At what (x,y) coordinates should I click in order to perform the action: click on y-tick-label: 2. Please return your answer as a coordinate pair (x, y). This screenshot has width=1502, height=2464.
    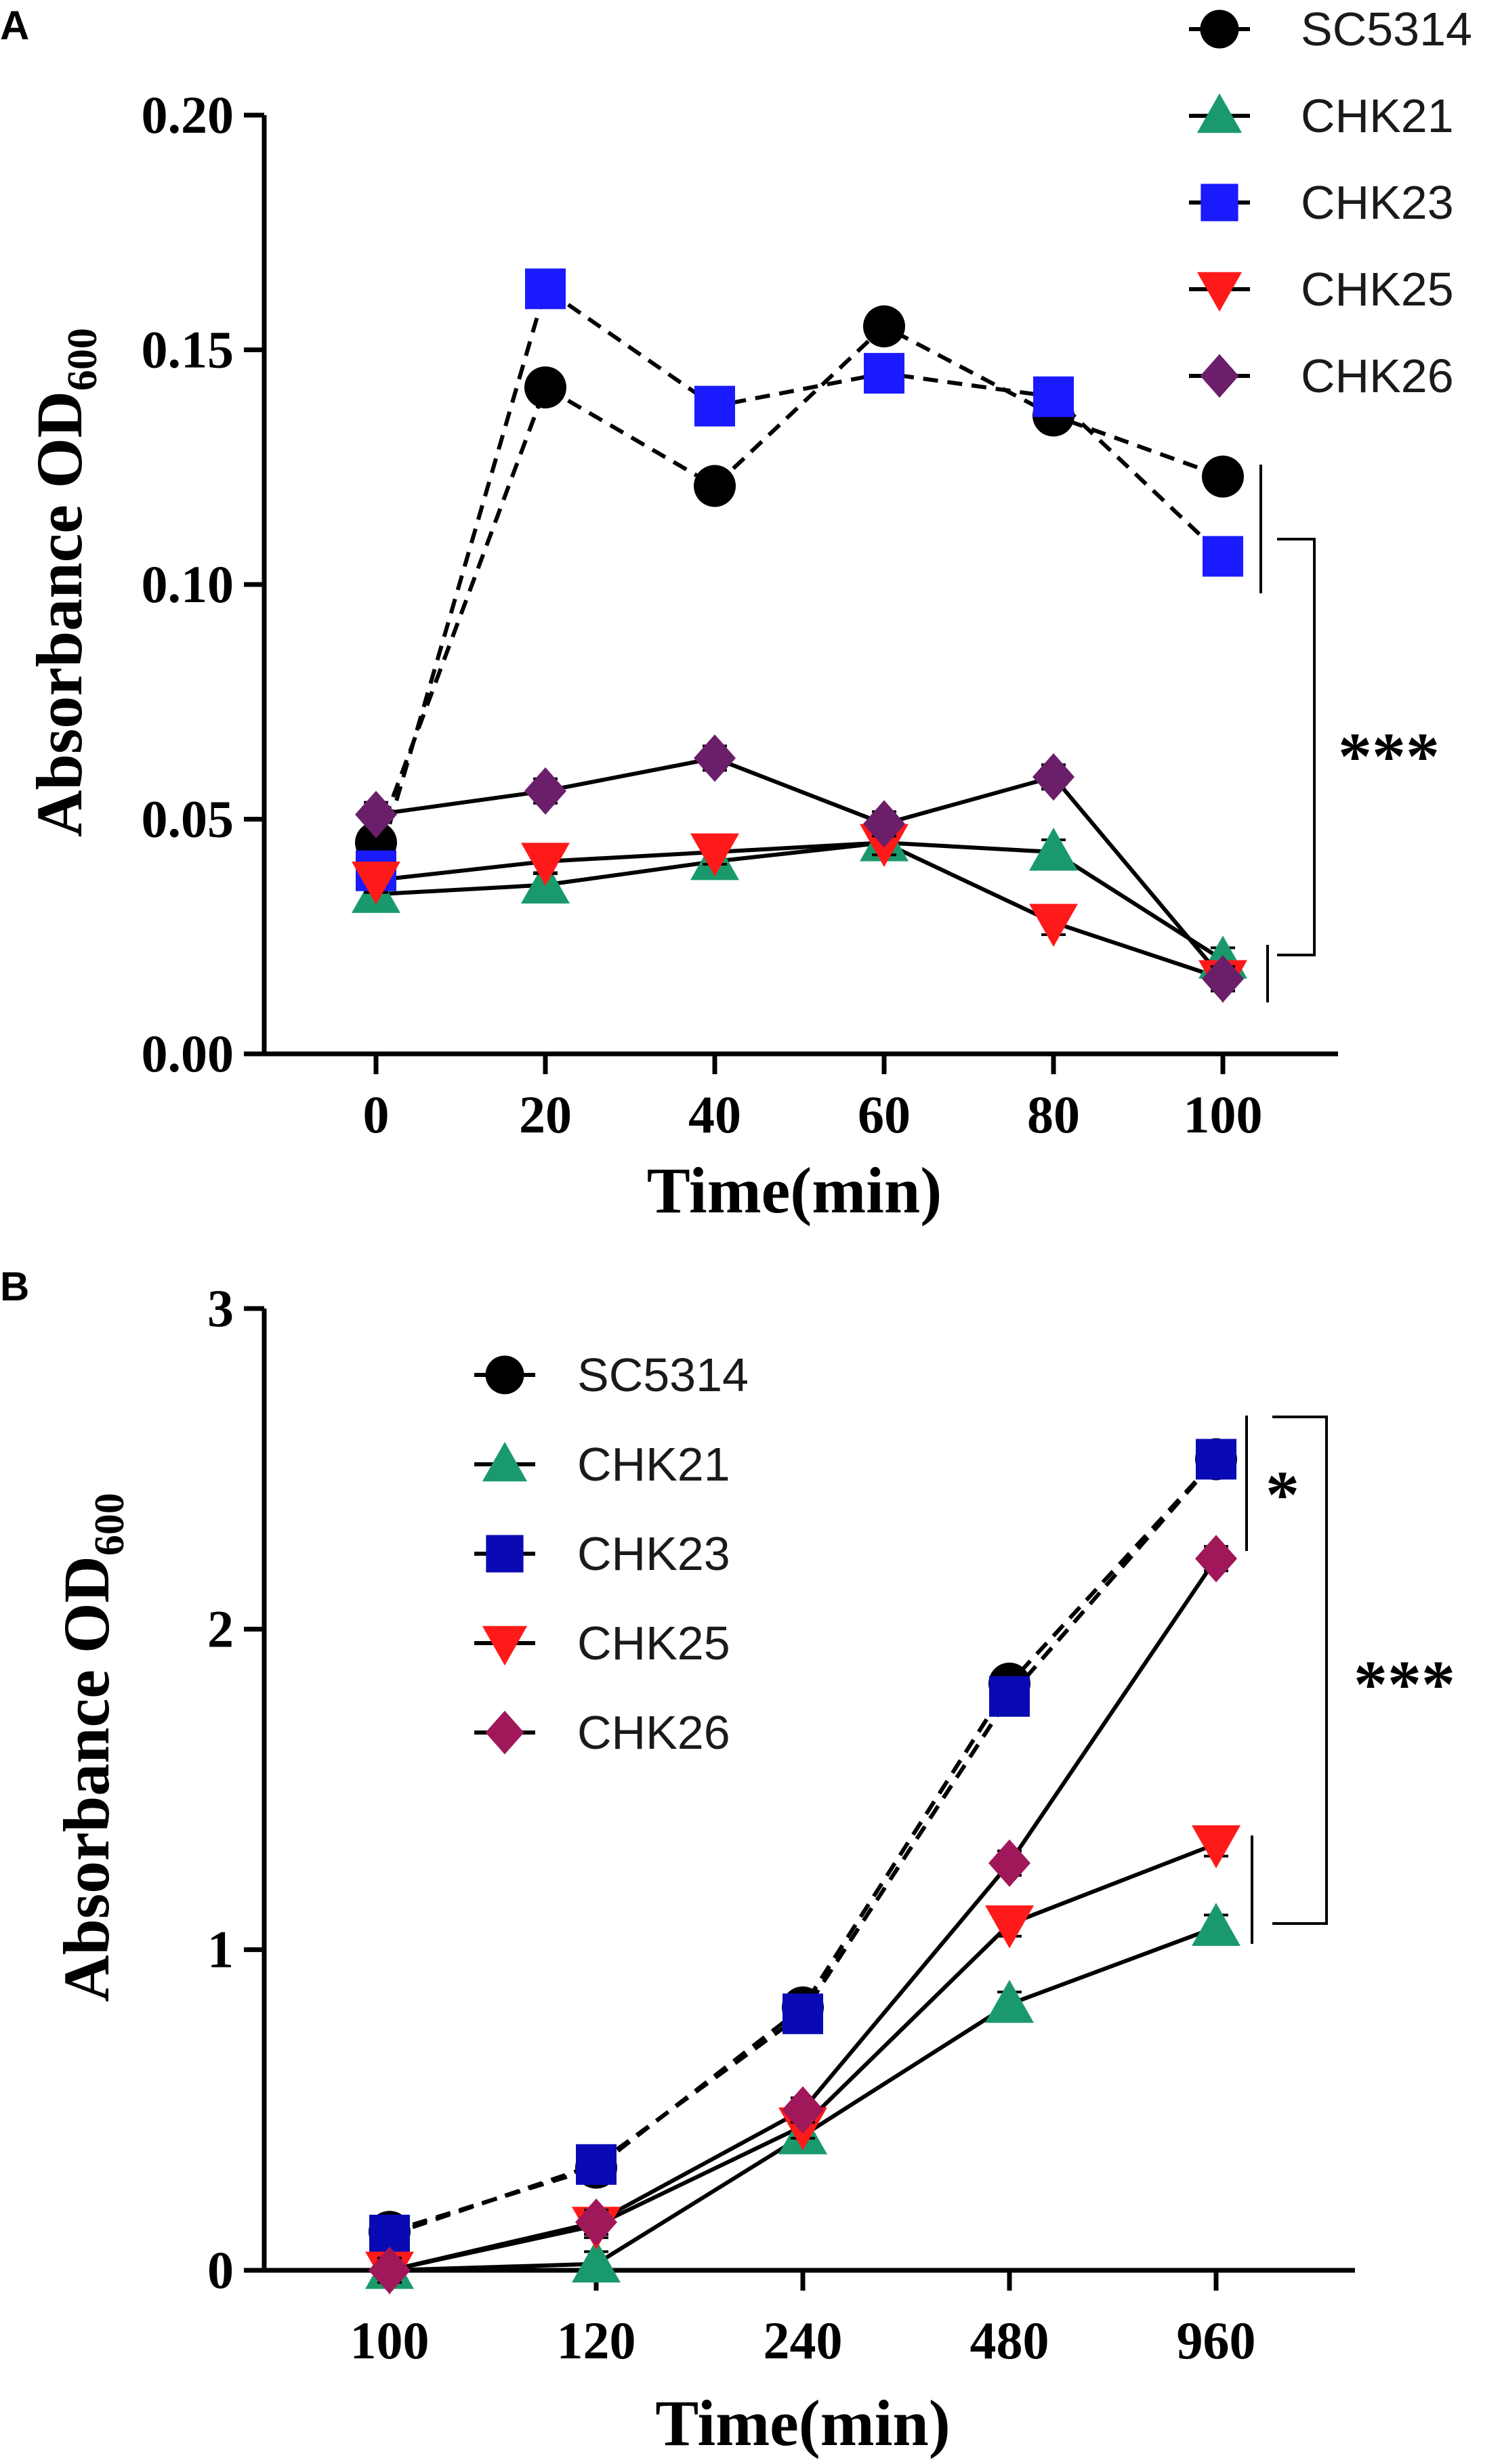
    Looking at the image, I should click on (220, 1628).